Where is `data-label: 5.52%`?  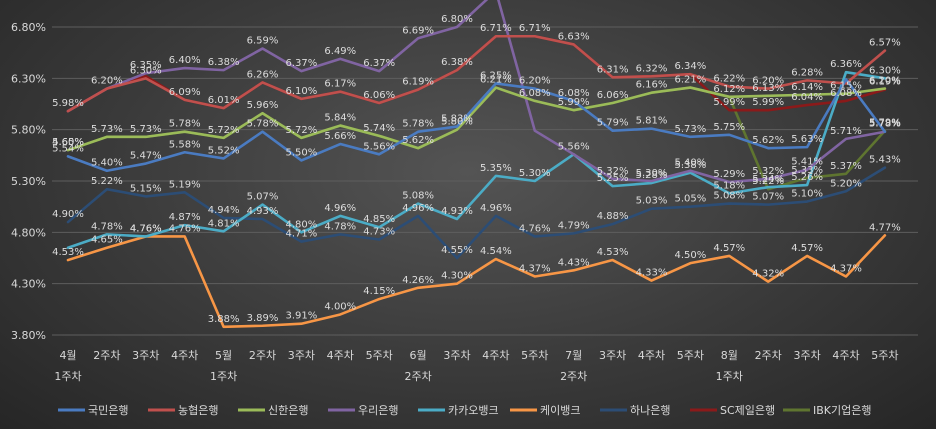
data-label: 5.52% is located at coordinates (224, 150).